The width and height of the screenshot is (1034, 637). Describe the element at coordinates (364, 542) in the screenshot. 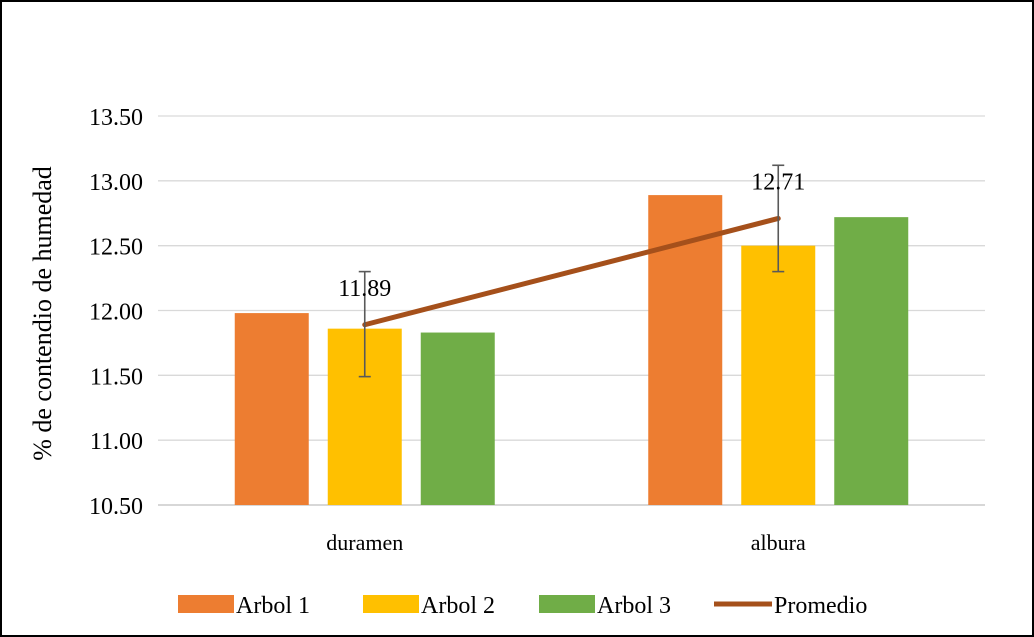

I see `x-category-label: duramen` at that location.